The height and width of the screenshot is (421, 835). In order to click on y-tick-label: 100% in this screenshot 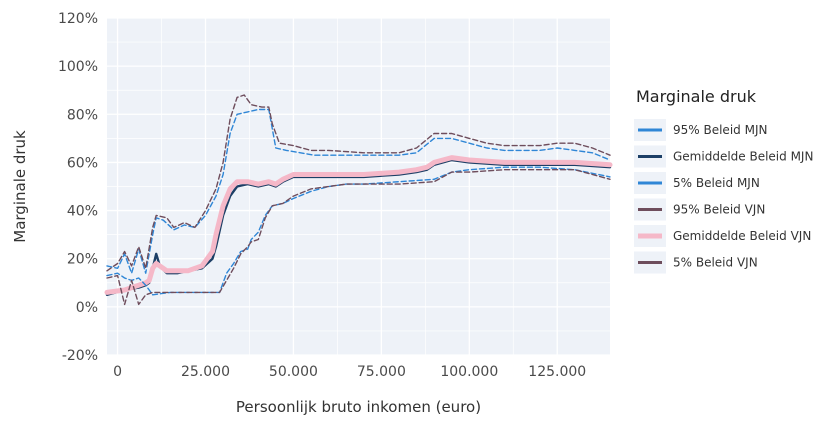, I will do `click(78, 67)`.